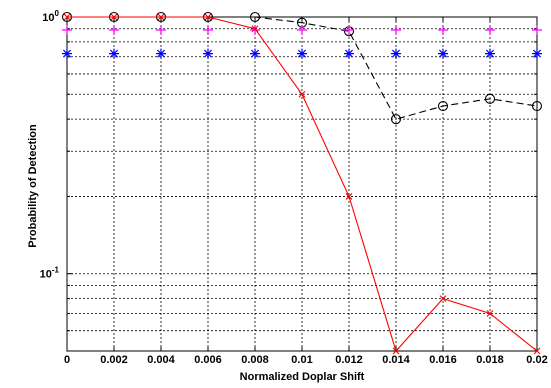  Describe the element at coordinates (490, 360) in the screenshot. I see `x-tick-label: 0.018` at that location.